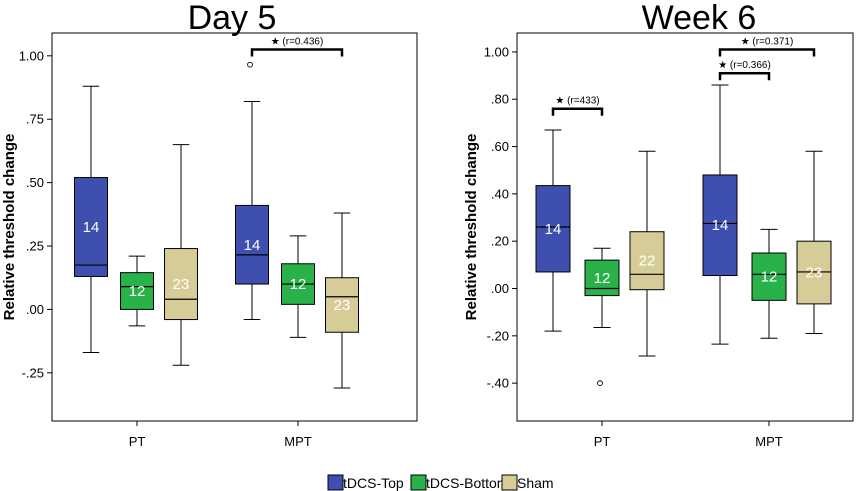 This screenshot has height=491, width=864. Describe the element at coordinates (373, 483) in the screenshot. I see `legend-label: tDCS-Top` at that location.